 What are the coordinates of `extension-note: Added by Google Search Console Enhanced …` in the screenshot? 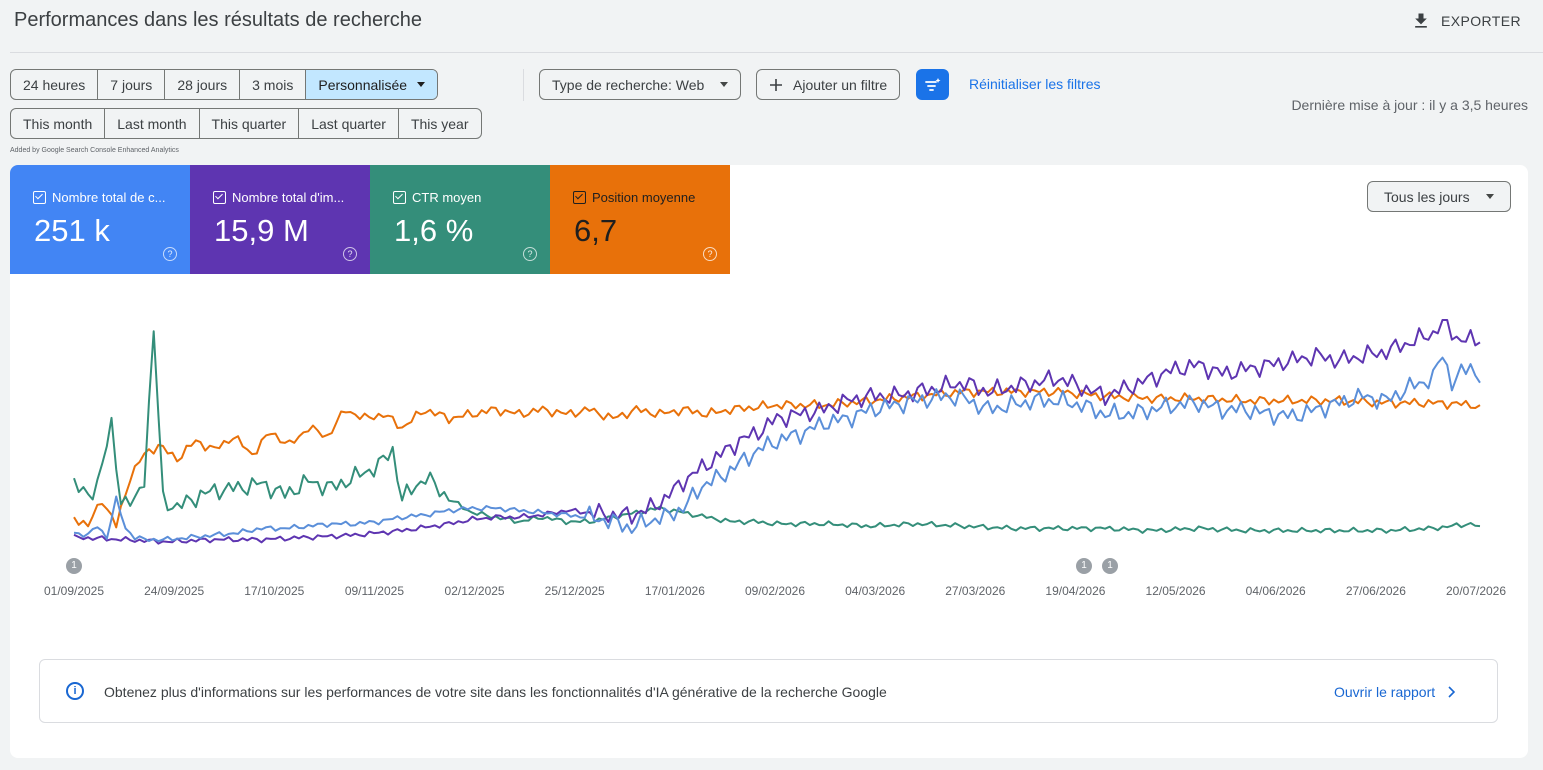 It's located at (94, 150).